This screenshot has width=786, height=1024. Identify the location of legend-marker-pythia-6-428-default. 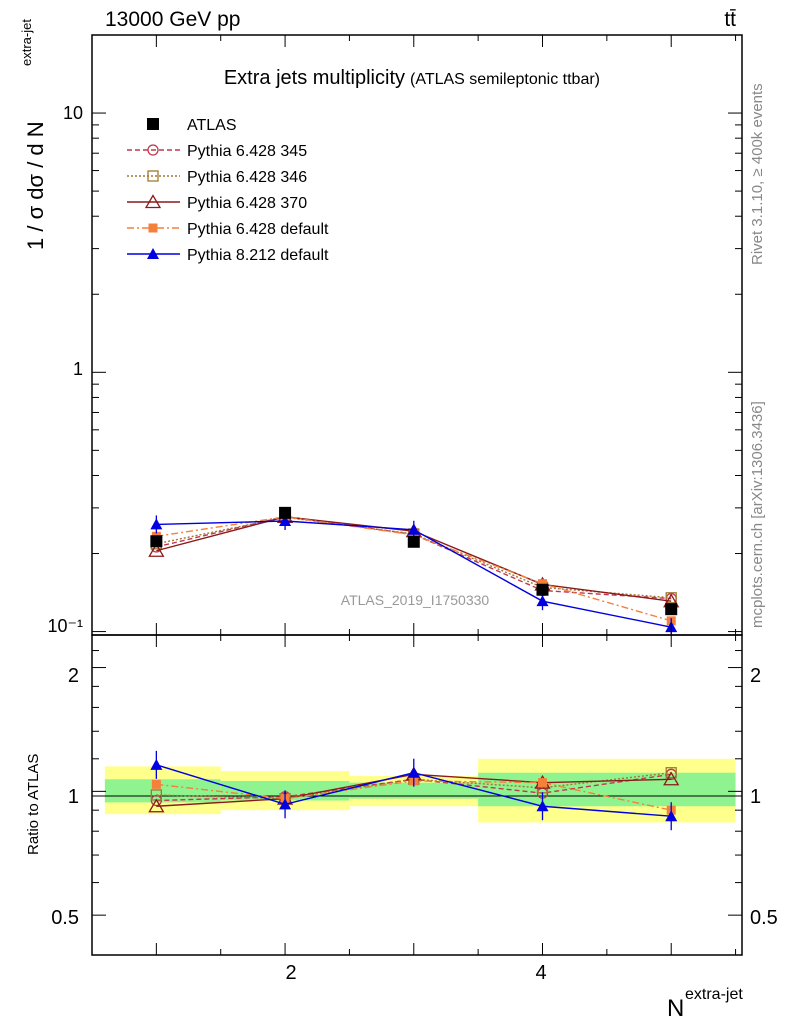
(153, 228).